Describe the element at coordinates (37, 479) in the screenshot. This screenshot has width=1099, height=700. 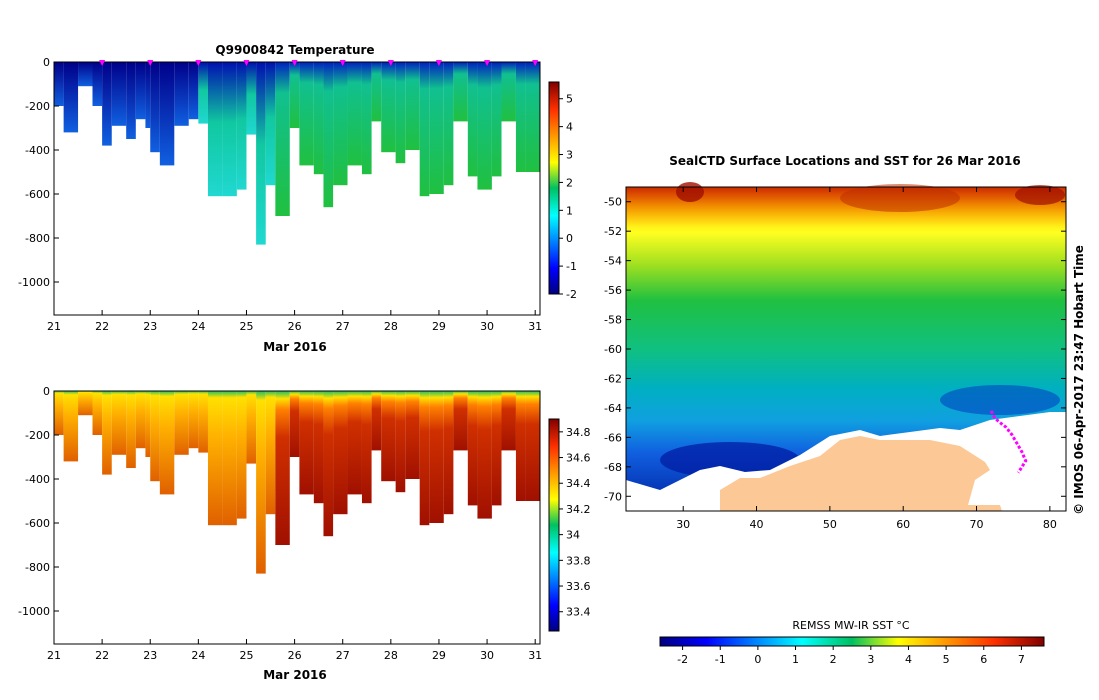
I see `y-tick-label: -400` at that location.